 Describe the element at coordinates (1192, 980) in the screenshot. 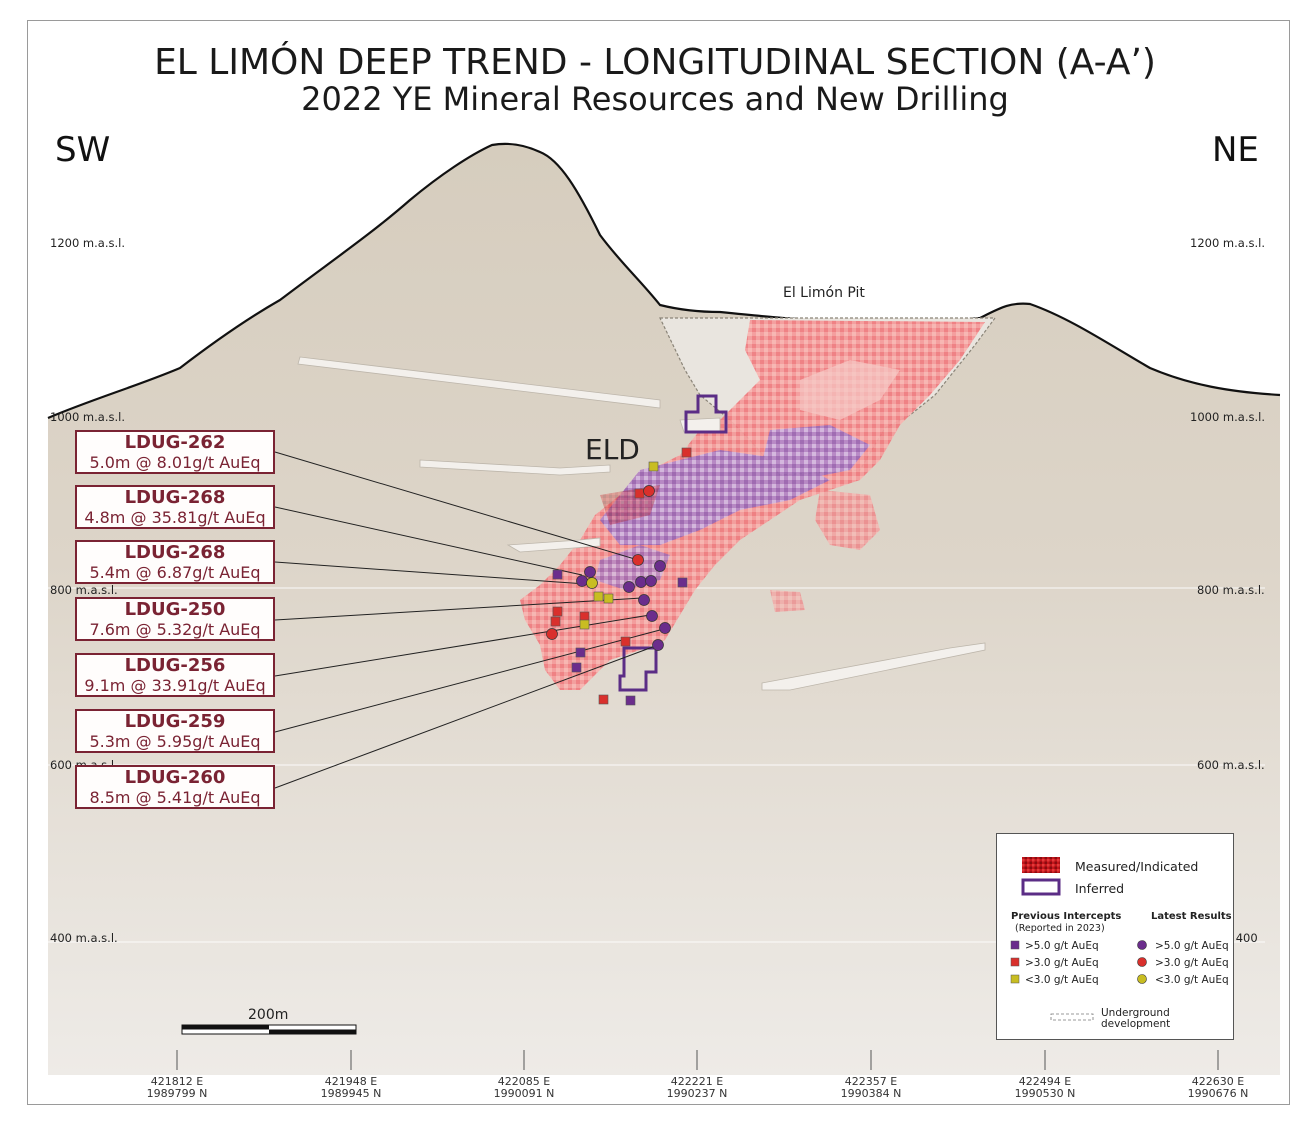

I see `legend-latest-grade-low: <3.0 g/t AuEq` at that location.